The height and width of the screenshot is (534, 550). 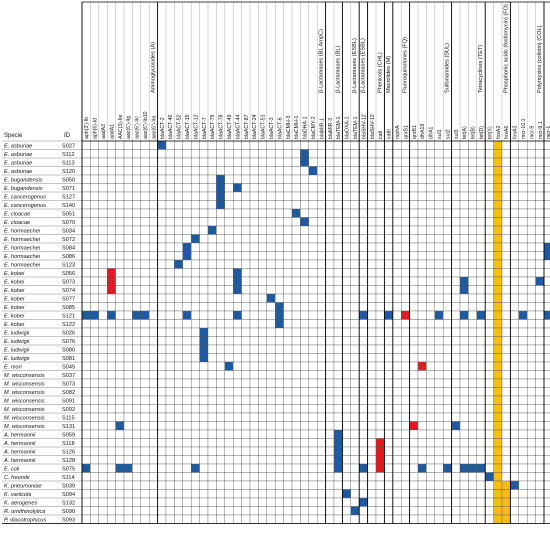 What do you see at coordinates (14, 300) in the screenshot?
I see `row-species: E. kobei` at bounding box center [14, 300].